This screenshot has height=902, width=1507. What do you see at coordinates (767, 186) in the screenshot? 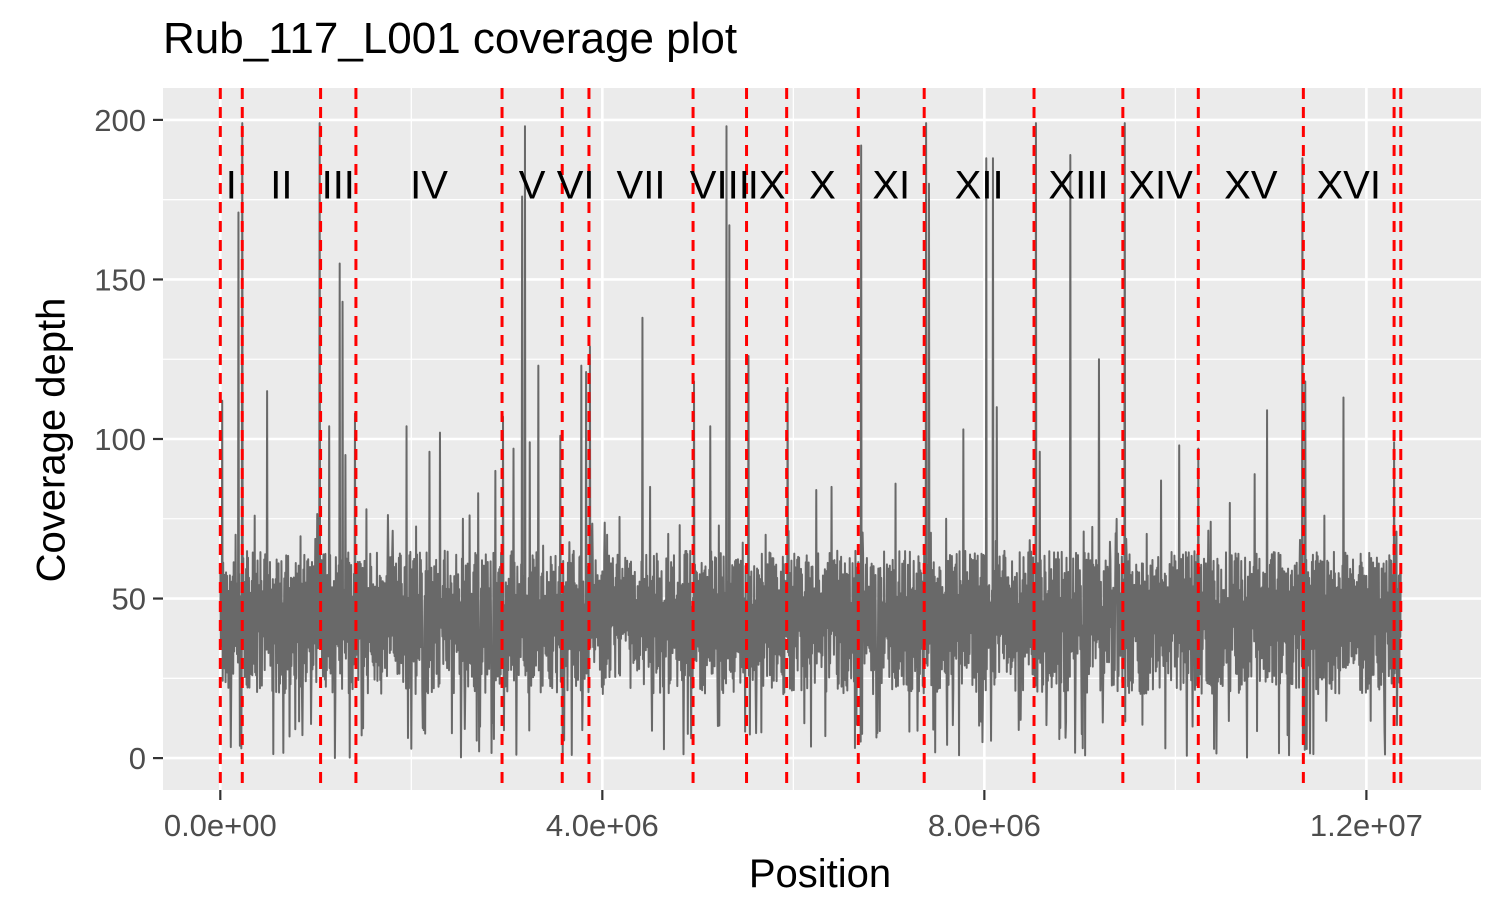
I see `chromosome-label: IX` at bounding box center [767, 186].